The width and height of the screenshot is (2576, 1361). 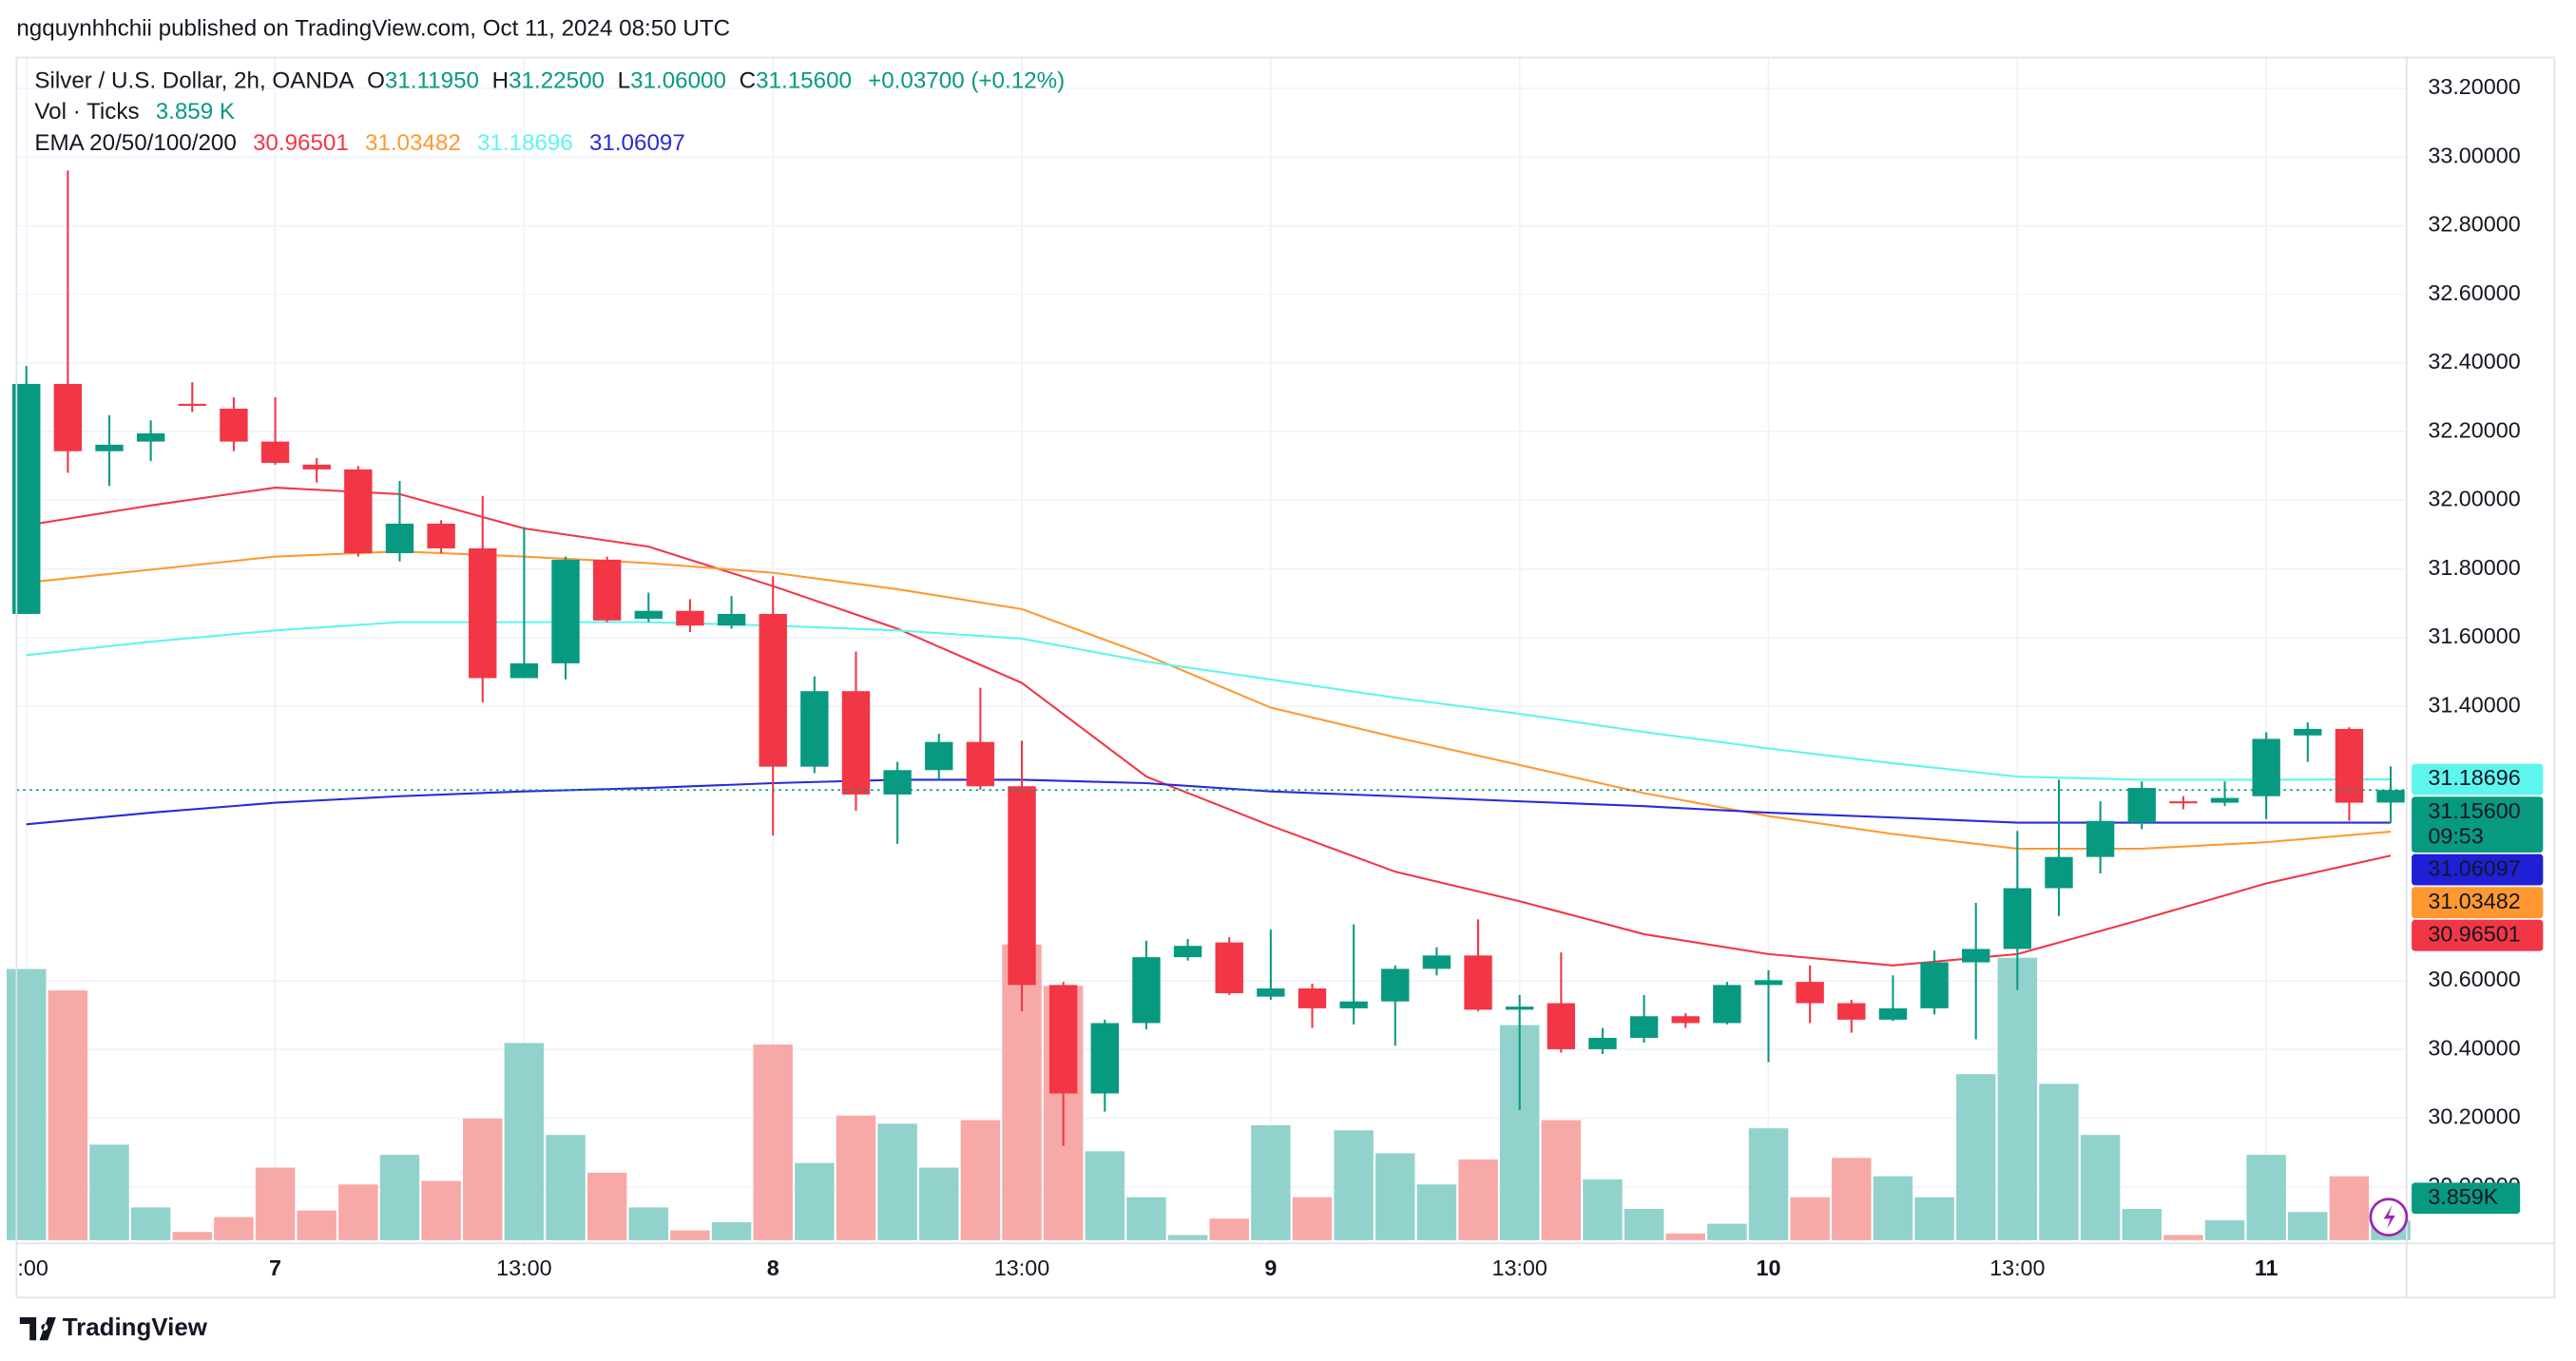 I want to click on ohlc-key: L, so click(x=624, y=81).